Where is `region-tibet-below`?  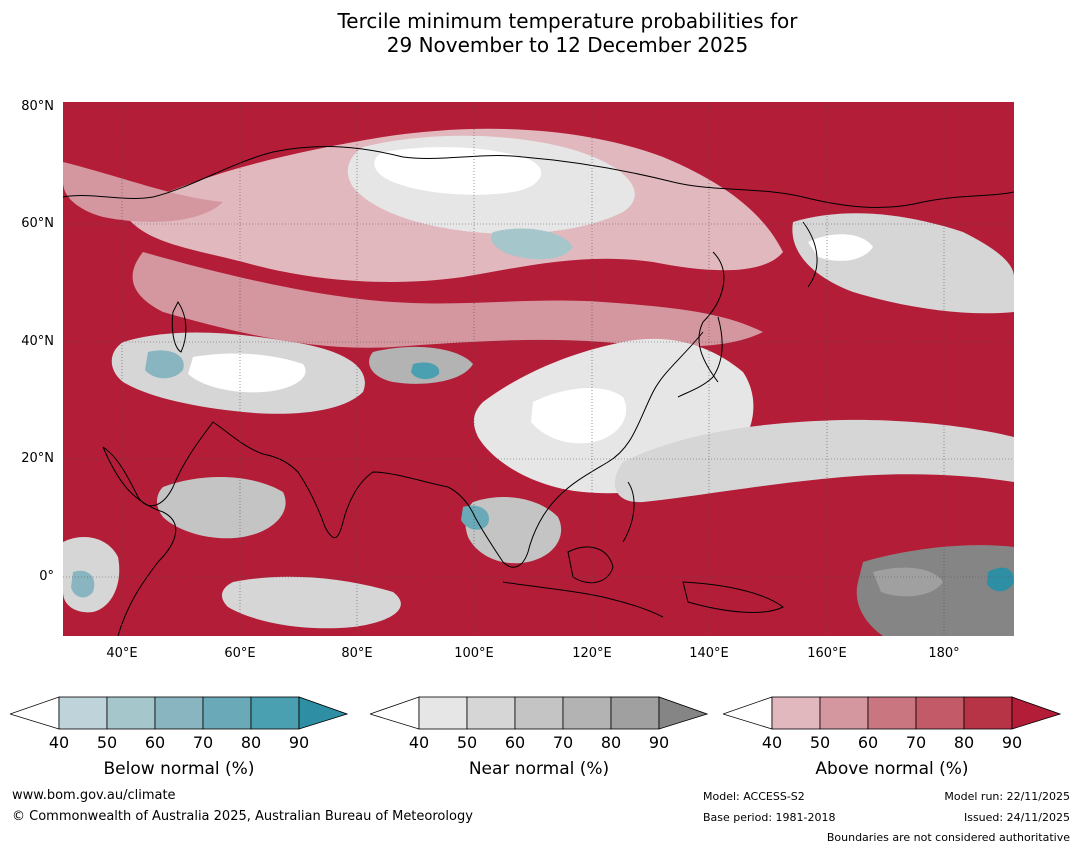
region-tibet-below is located at coordinates (425, 371).